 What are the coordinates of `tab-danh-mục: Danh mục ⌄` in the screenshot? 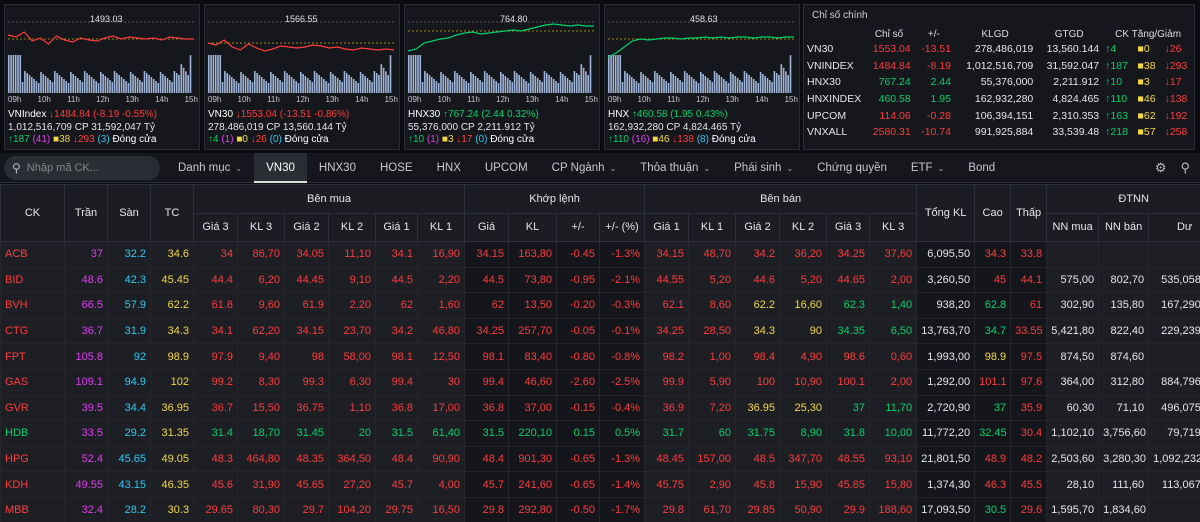 It's located at (210, 168).